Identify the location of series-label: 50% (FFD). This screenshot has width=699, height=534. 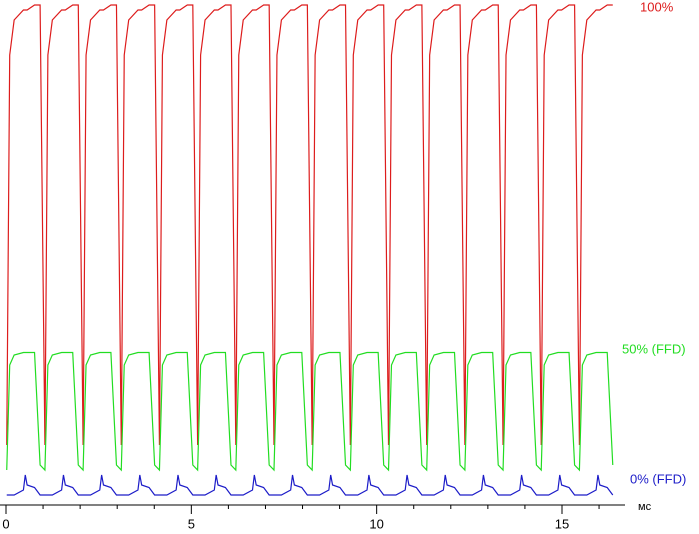
(654, 348).